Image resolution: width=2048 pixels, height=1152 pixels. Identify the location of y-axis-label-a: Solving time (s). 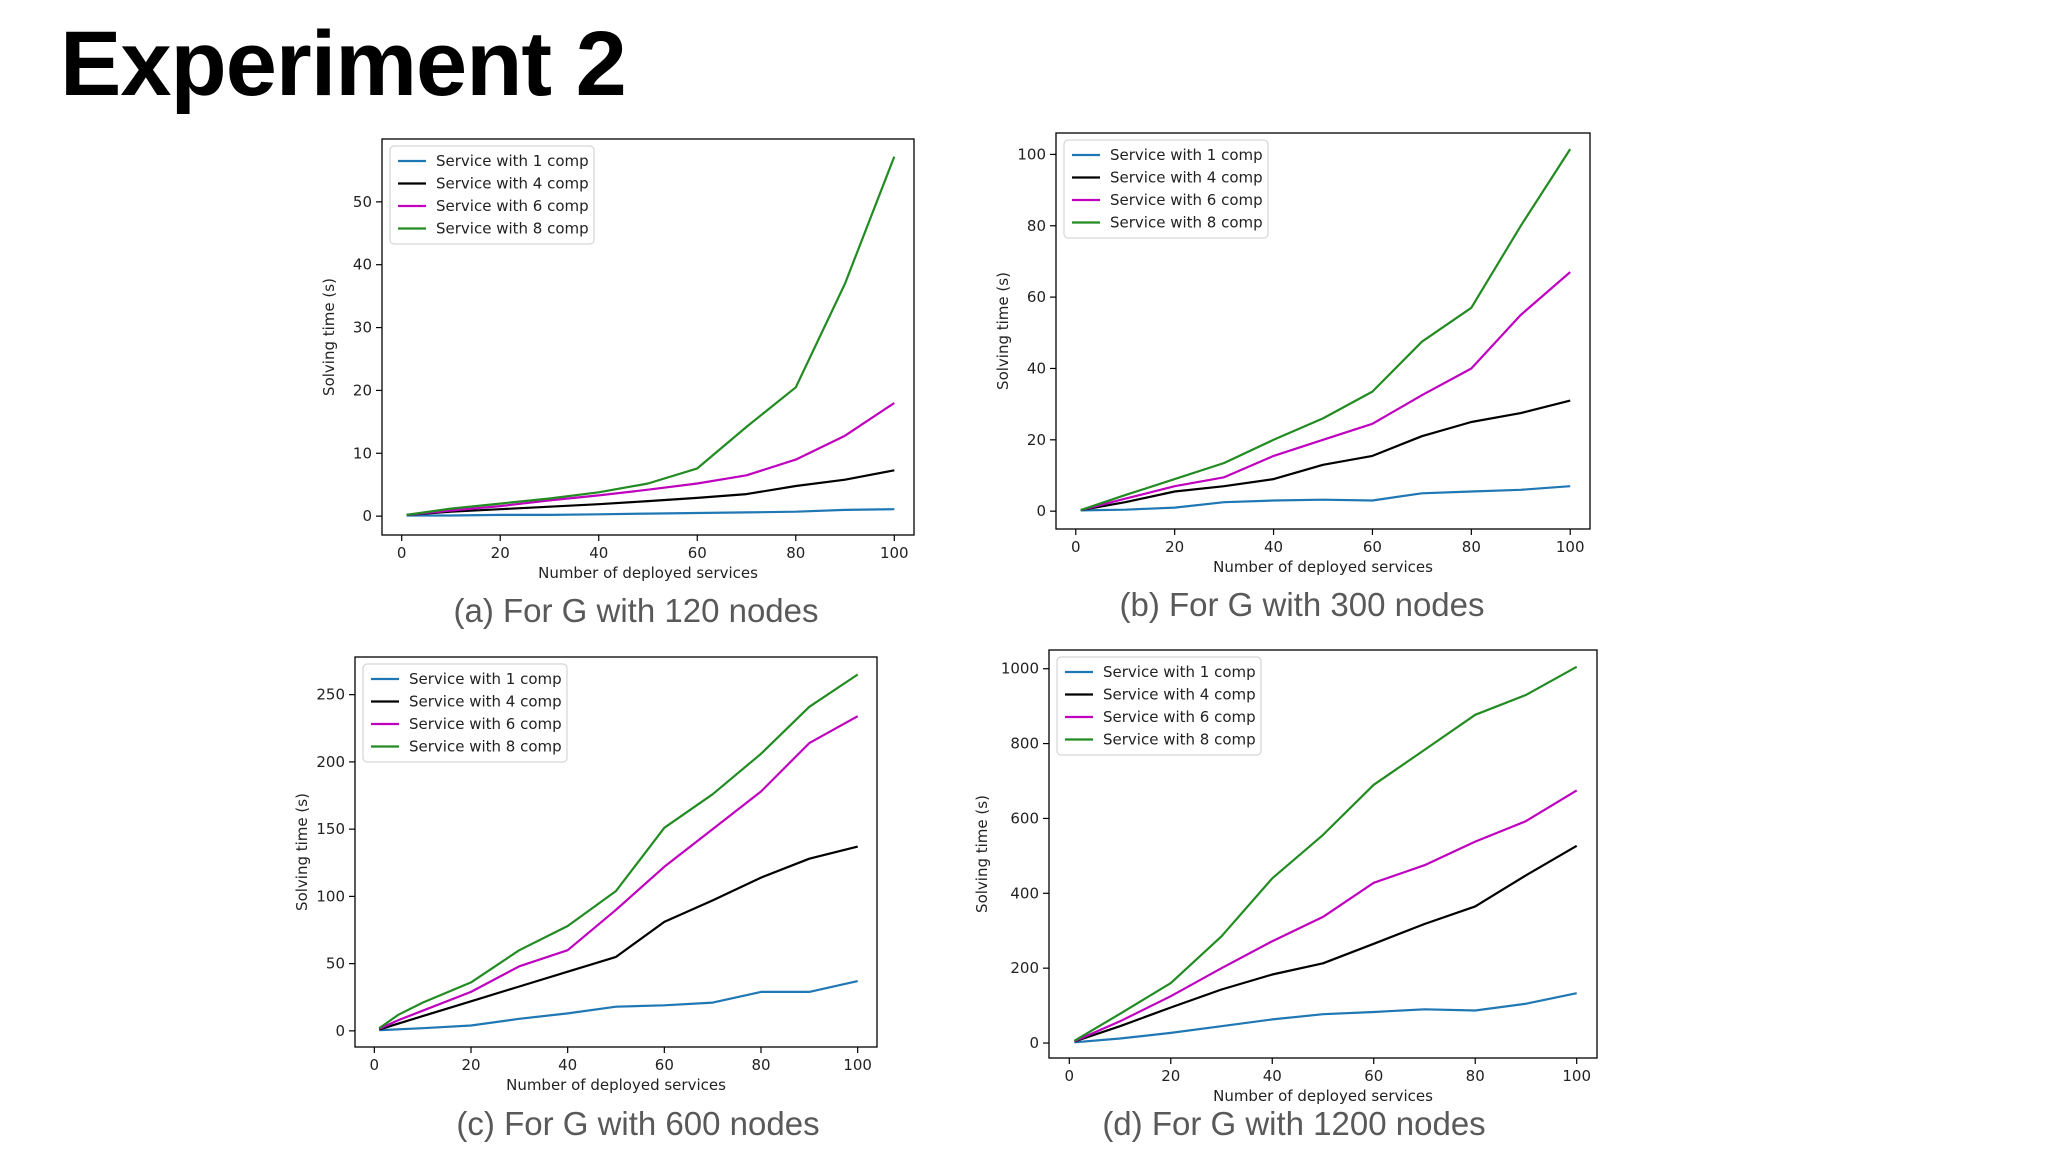
(329, 337).